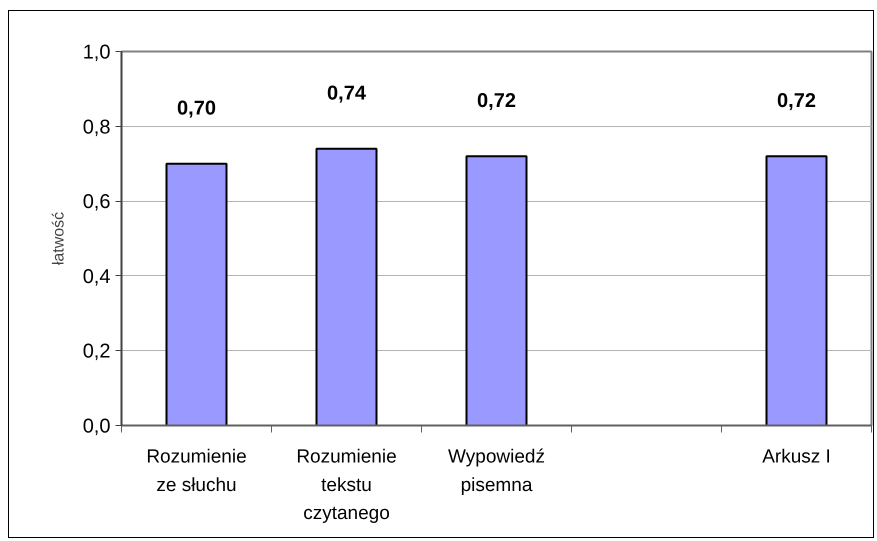 The image size is (877, 541). I want to click on x-tick-label: Arkusz I, so click(796, 457).